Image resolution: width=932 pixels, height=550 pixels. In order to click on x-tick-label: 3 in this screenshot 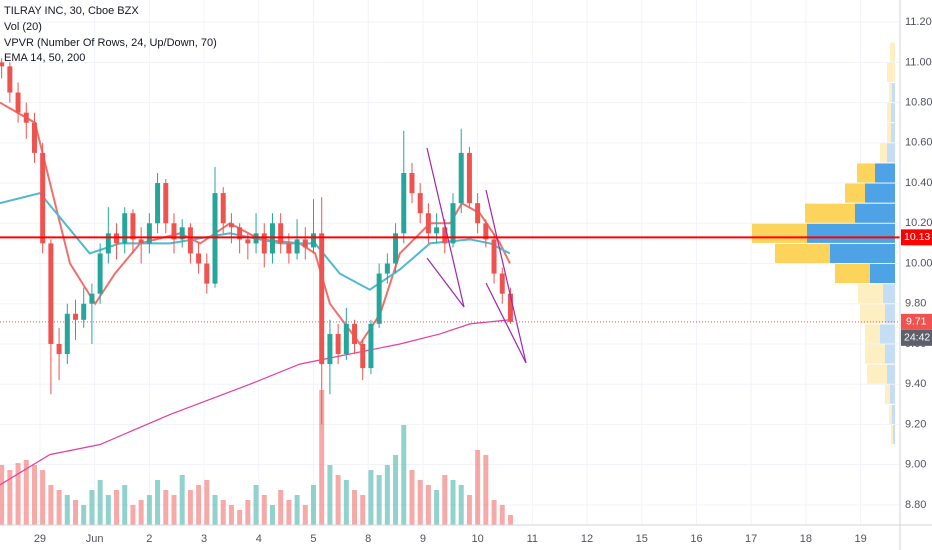, I will do `click(204, 539)`.